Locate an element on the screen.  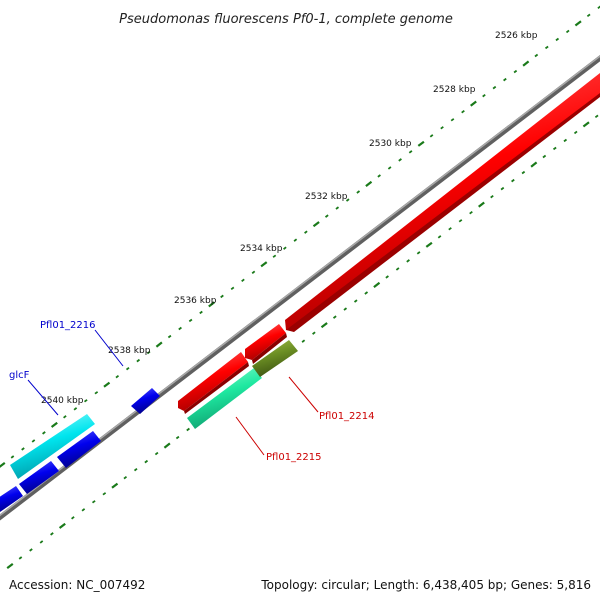
reverse-strand-genes is located at coordinates (80, 450).